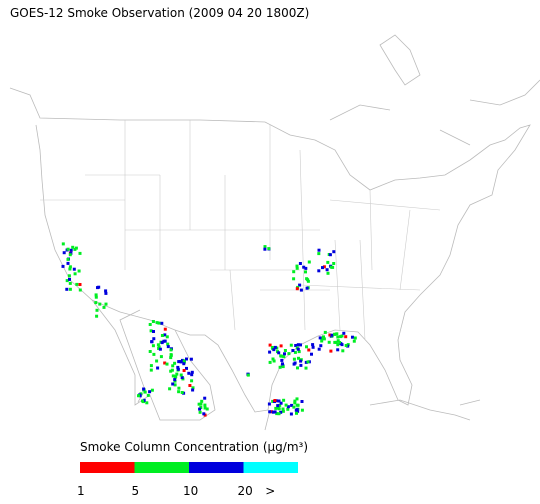 The image size is (540, 504). Describe the element at coordinates (194, 447) in the screenshot. I see `legend-title: Smoke Column Concentration (μg/m³)` at that location.